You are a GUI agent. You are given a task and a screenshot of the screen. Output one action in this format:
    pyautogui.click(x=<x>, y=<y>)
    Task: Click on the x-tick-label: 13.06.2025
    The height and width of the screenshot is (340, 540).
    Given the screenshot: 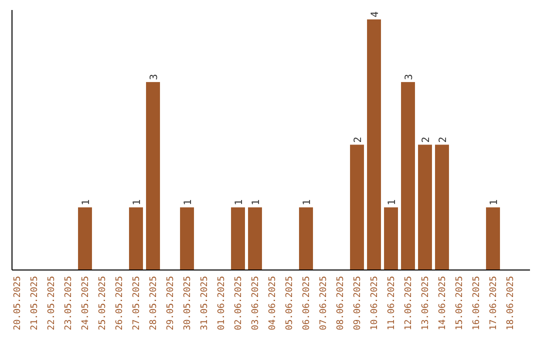 What is the action you would take?
    pyautogui.click(x=426, y=303)
    